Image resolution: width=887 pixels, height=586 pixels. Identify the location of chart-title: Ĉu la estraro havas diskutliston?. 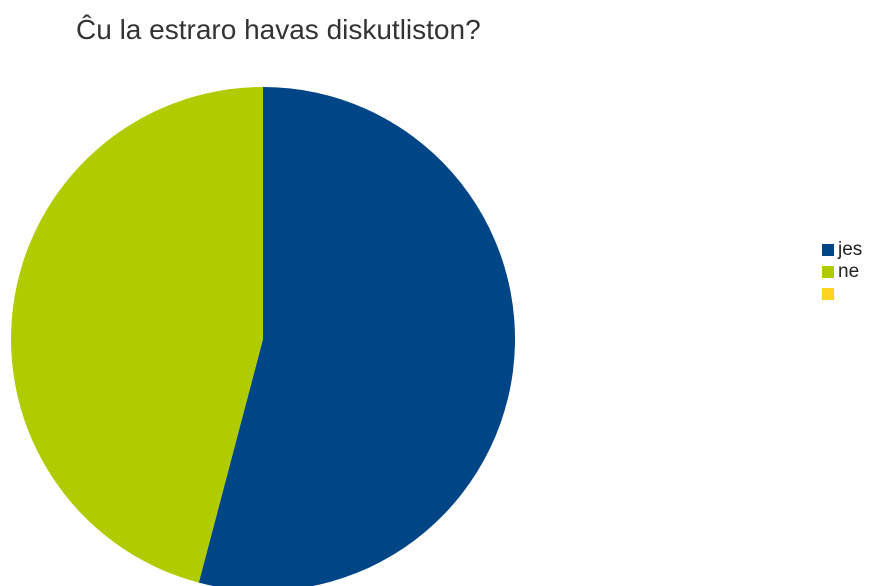
(278, 29).